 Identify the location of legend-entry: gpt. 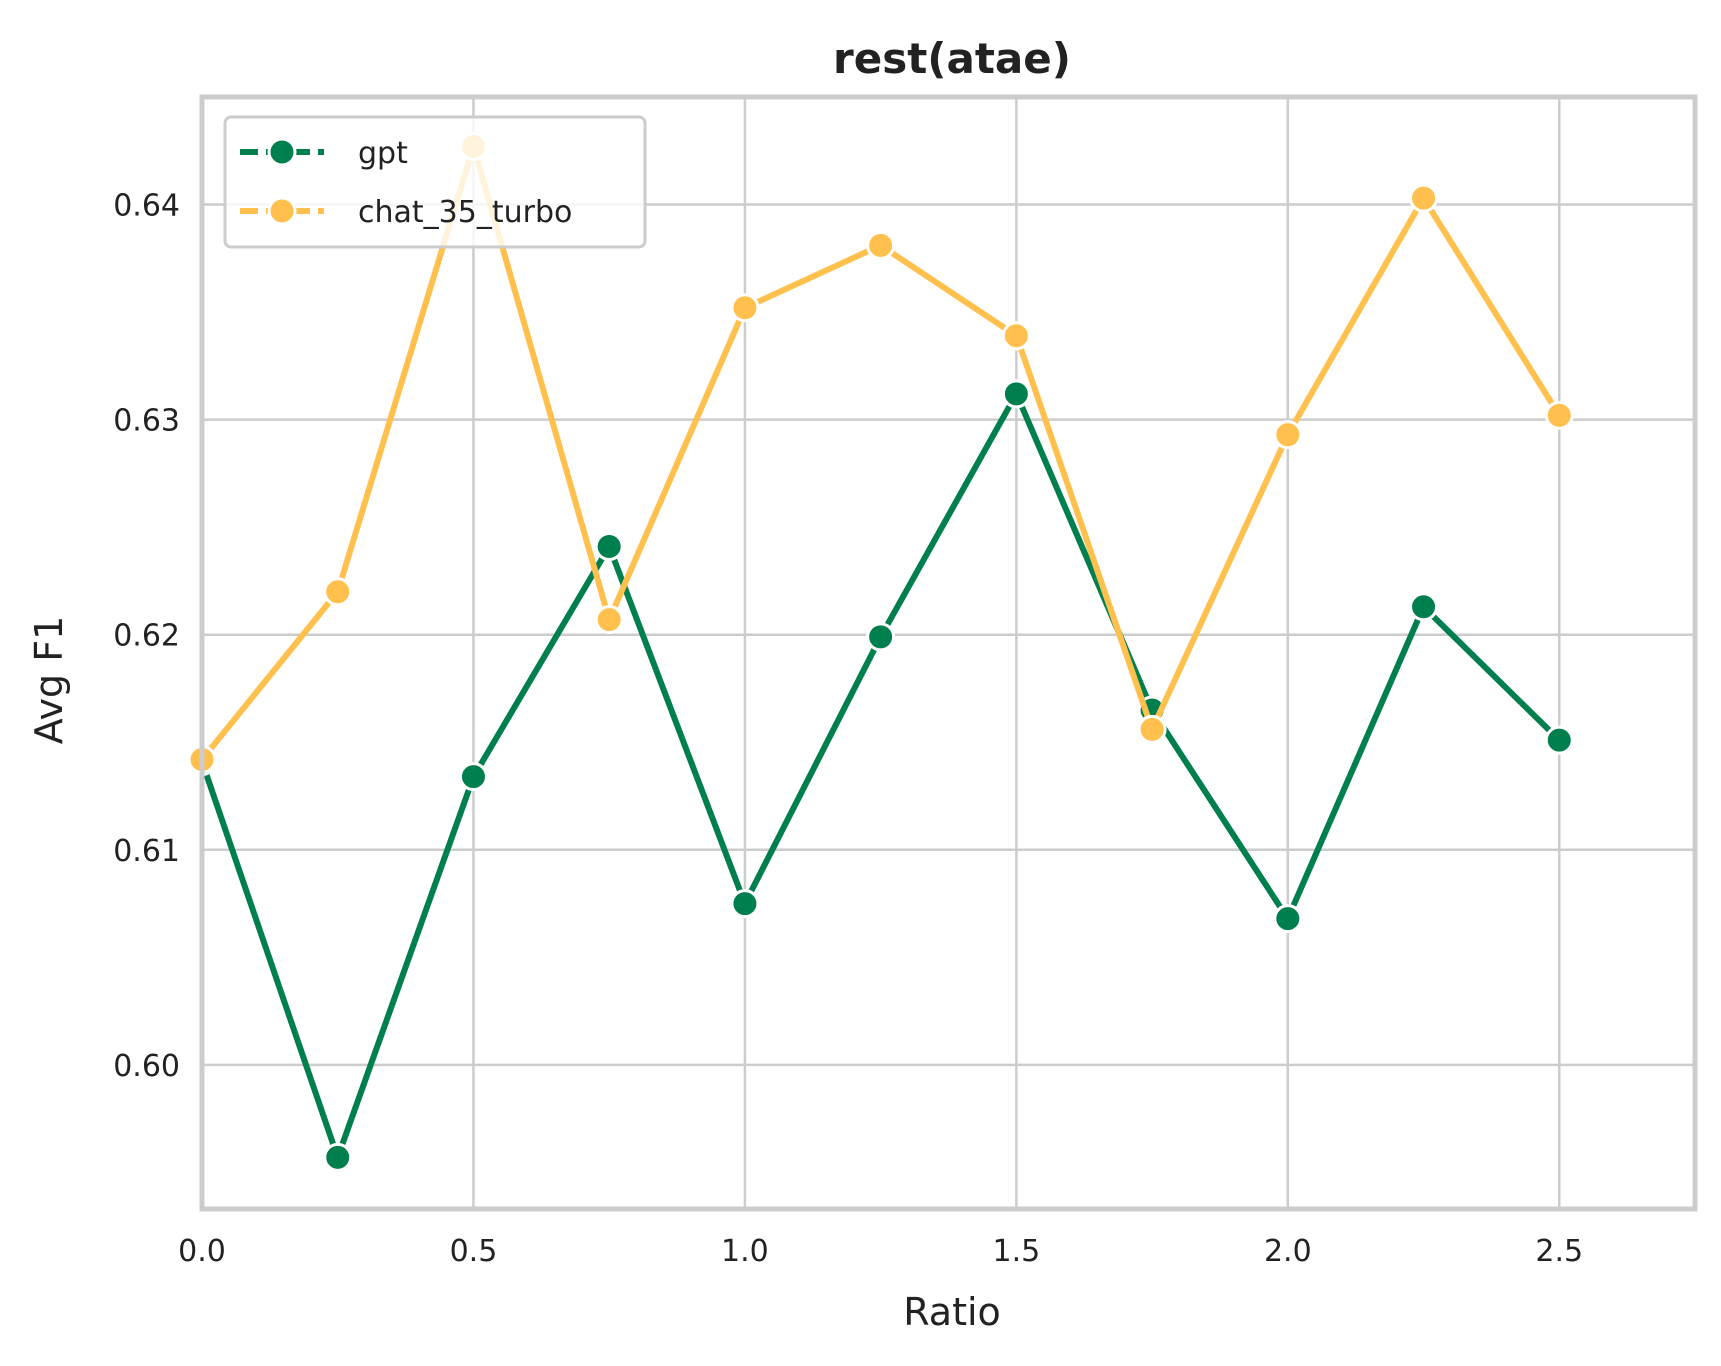
(324, 153).